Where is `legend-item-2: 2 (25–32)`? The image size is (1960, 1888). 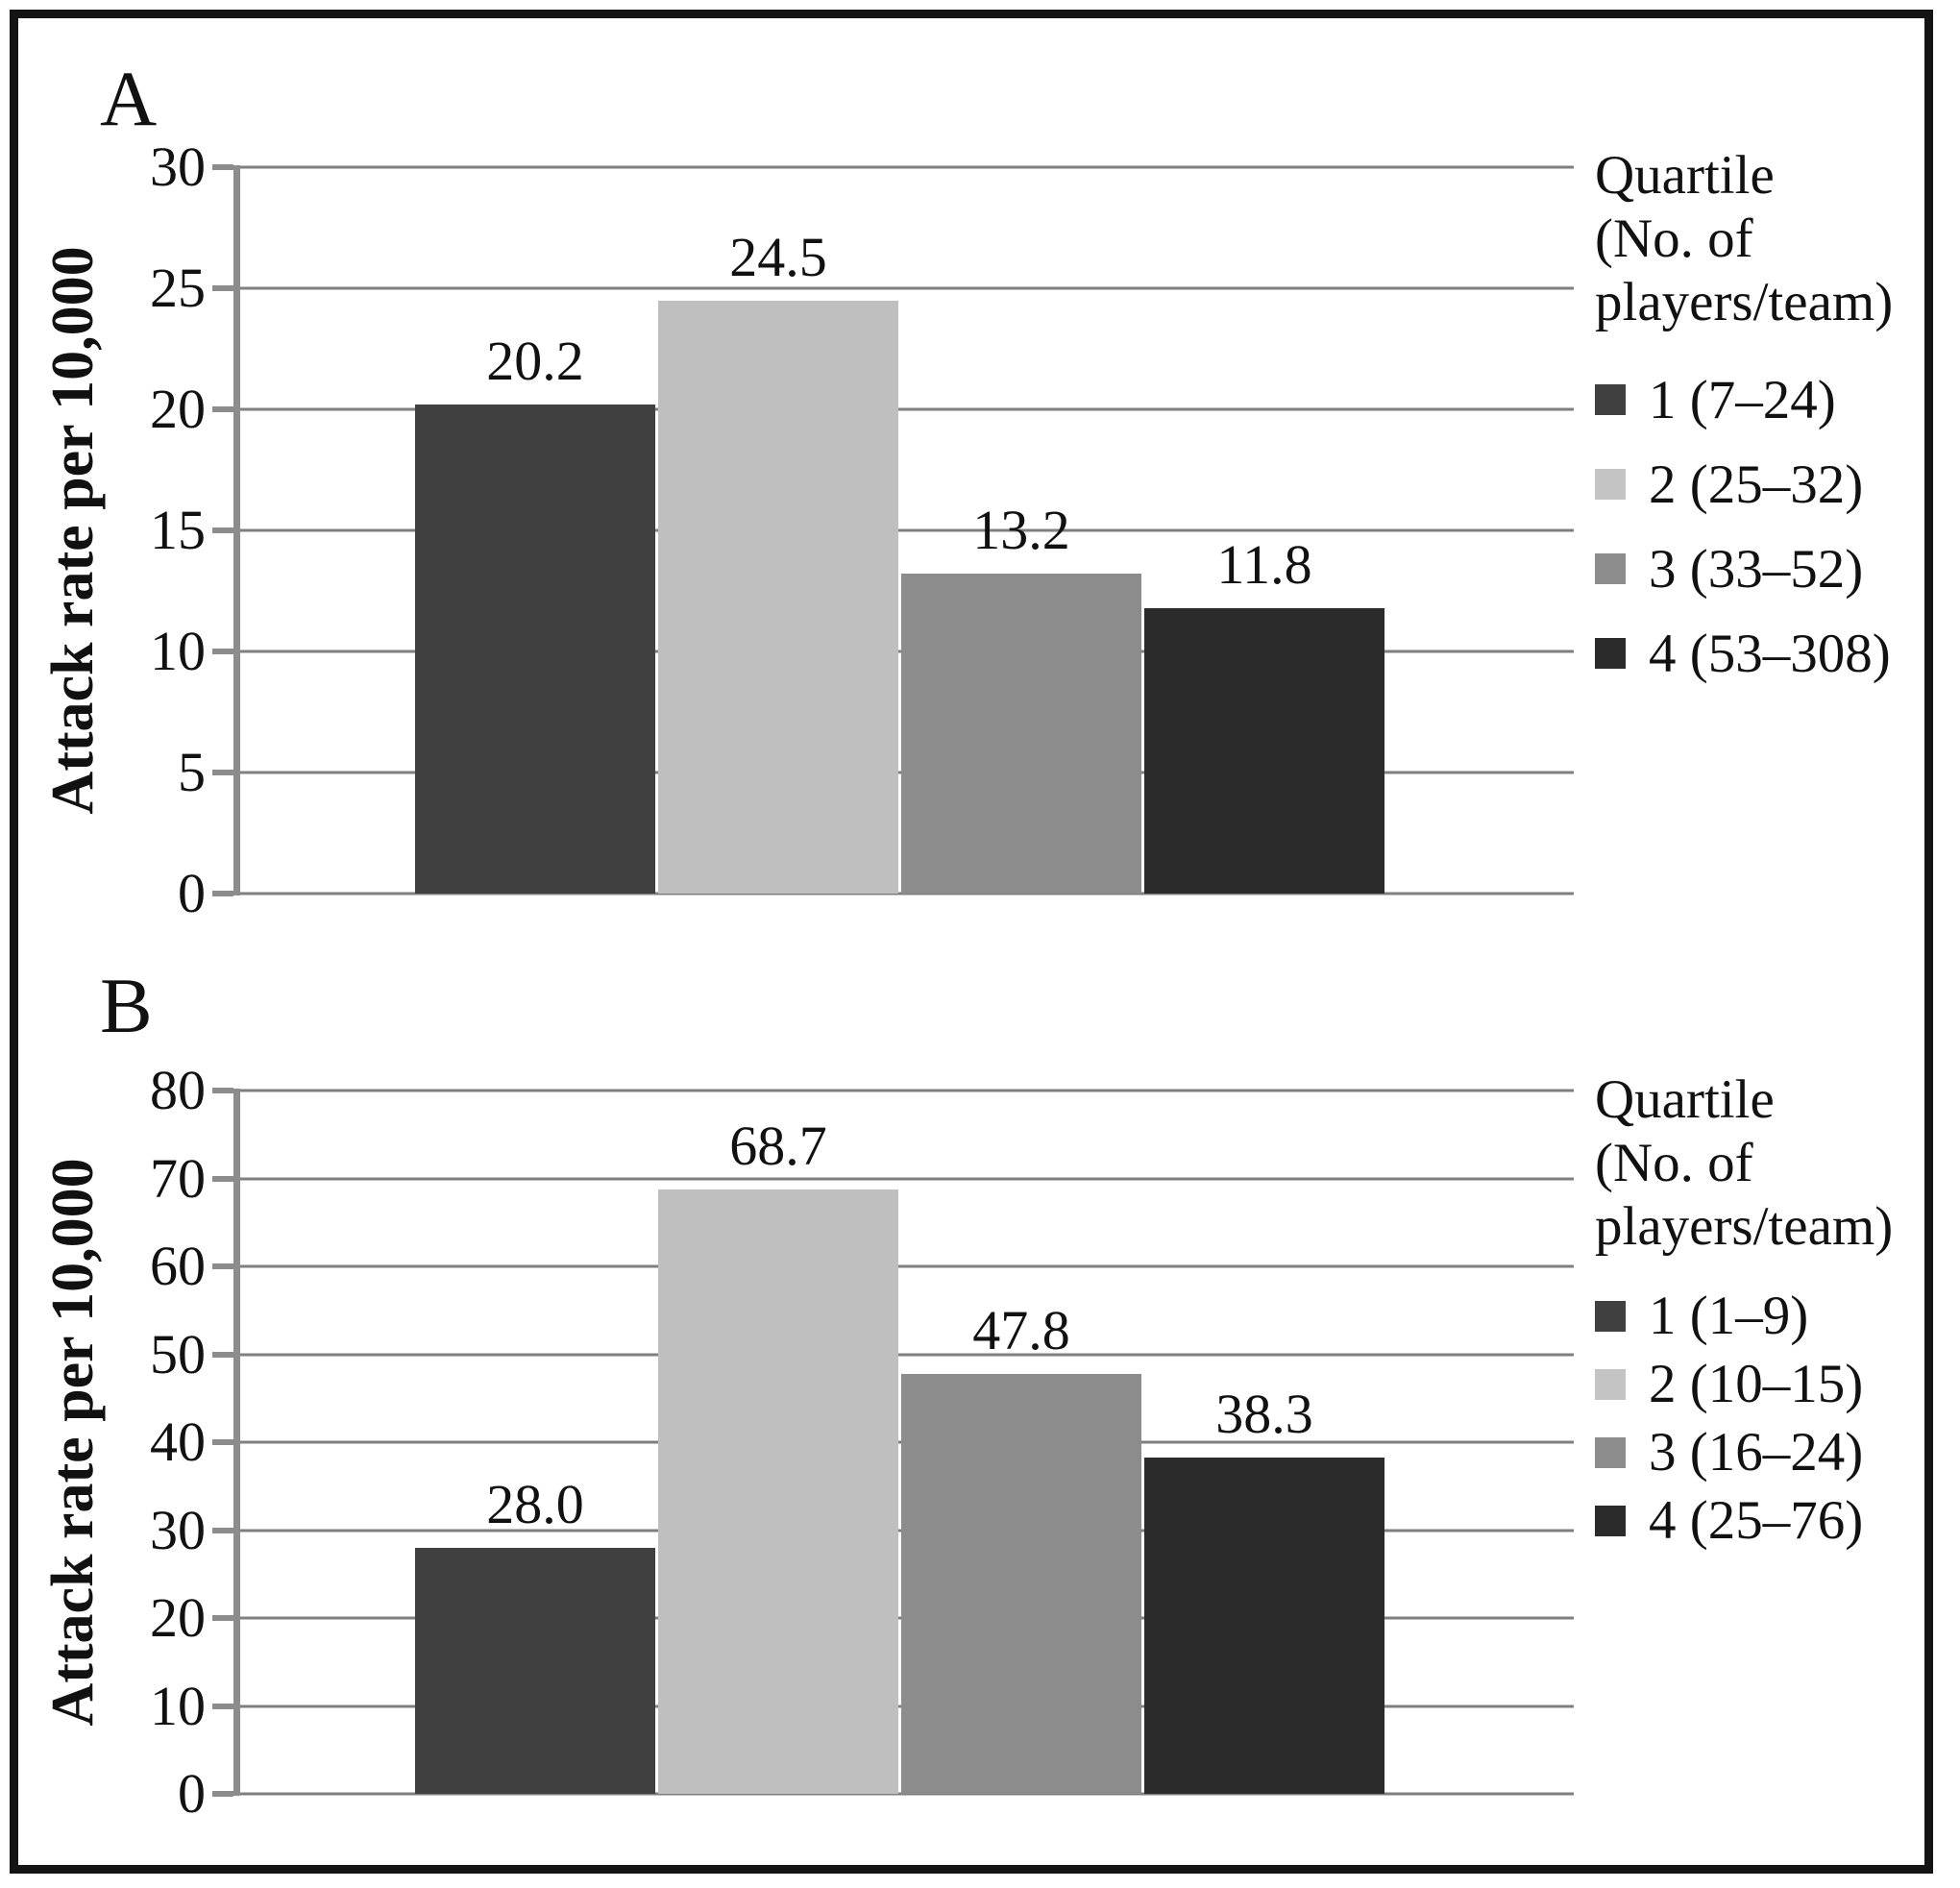 legend-item-2: 2 (25–32) is located at coordinates (1760, 484).